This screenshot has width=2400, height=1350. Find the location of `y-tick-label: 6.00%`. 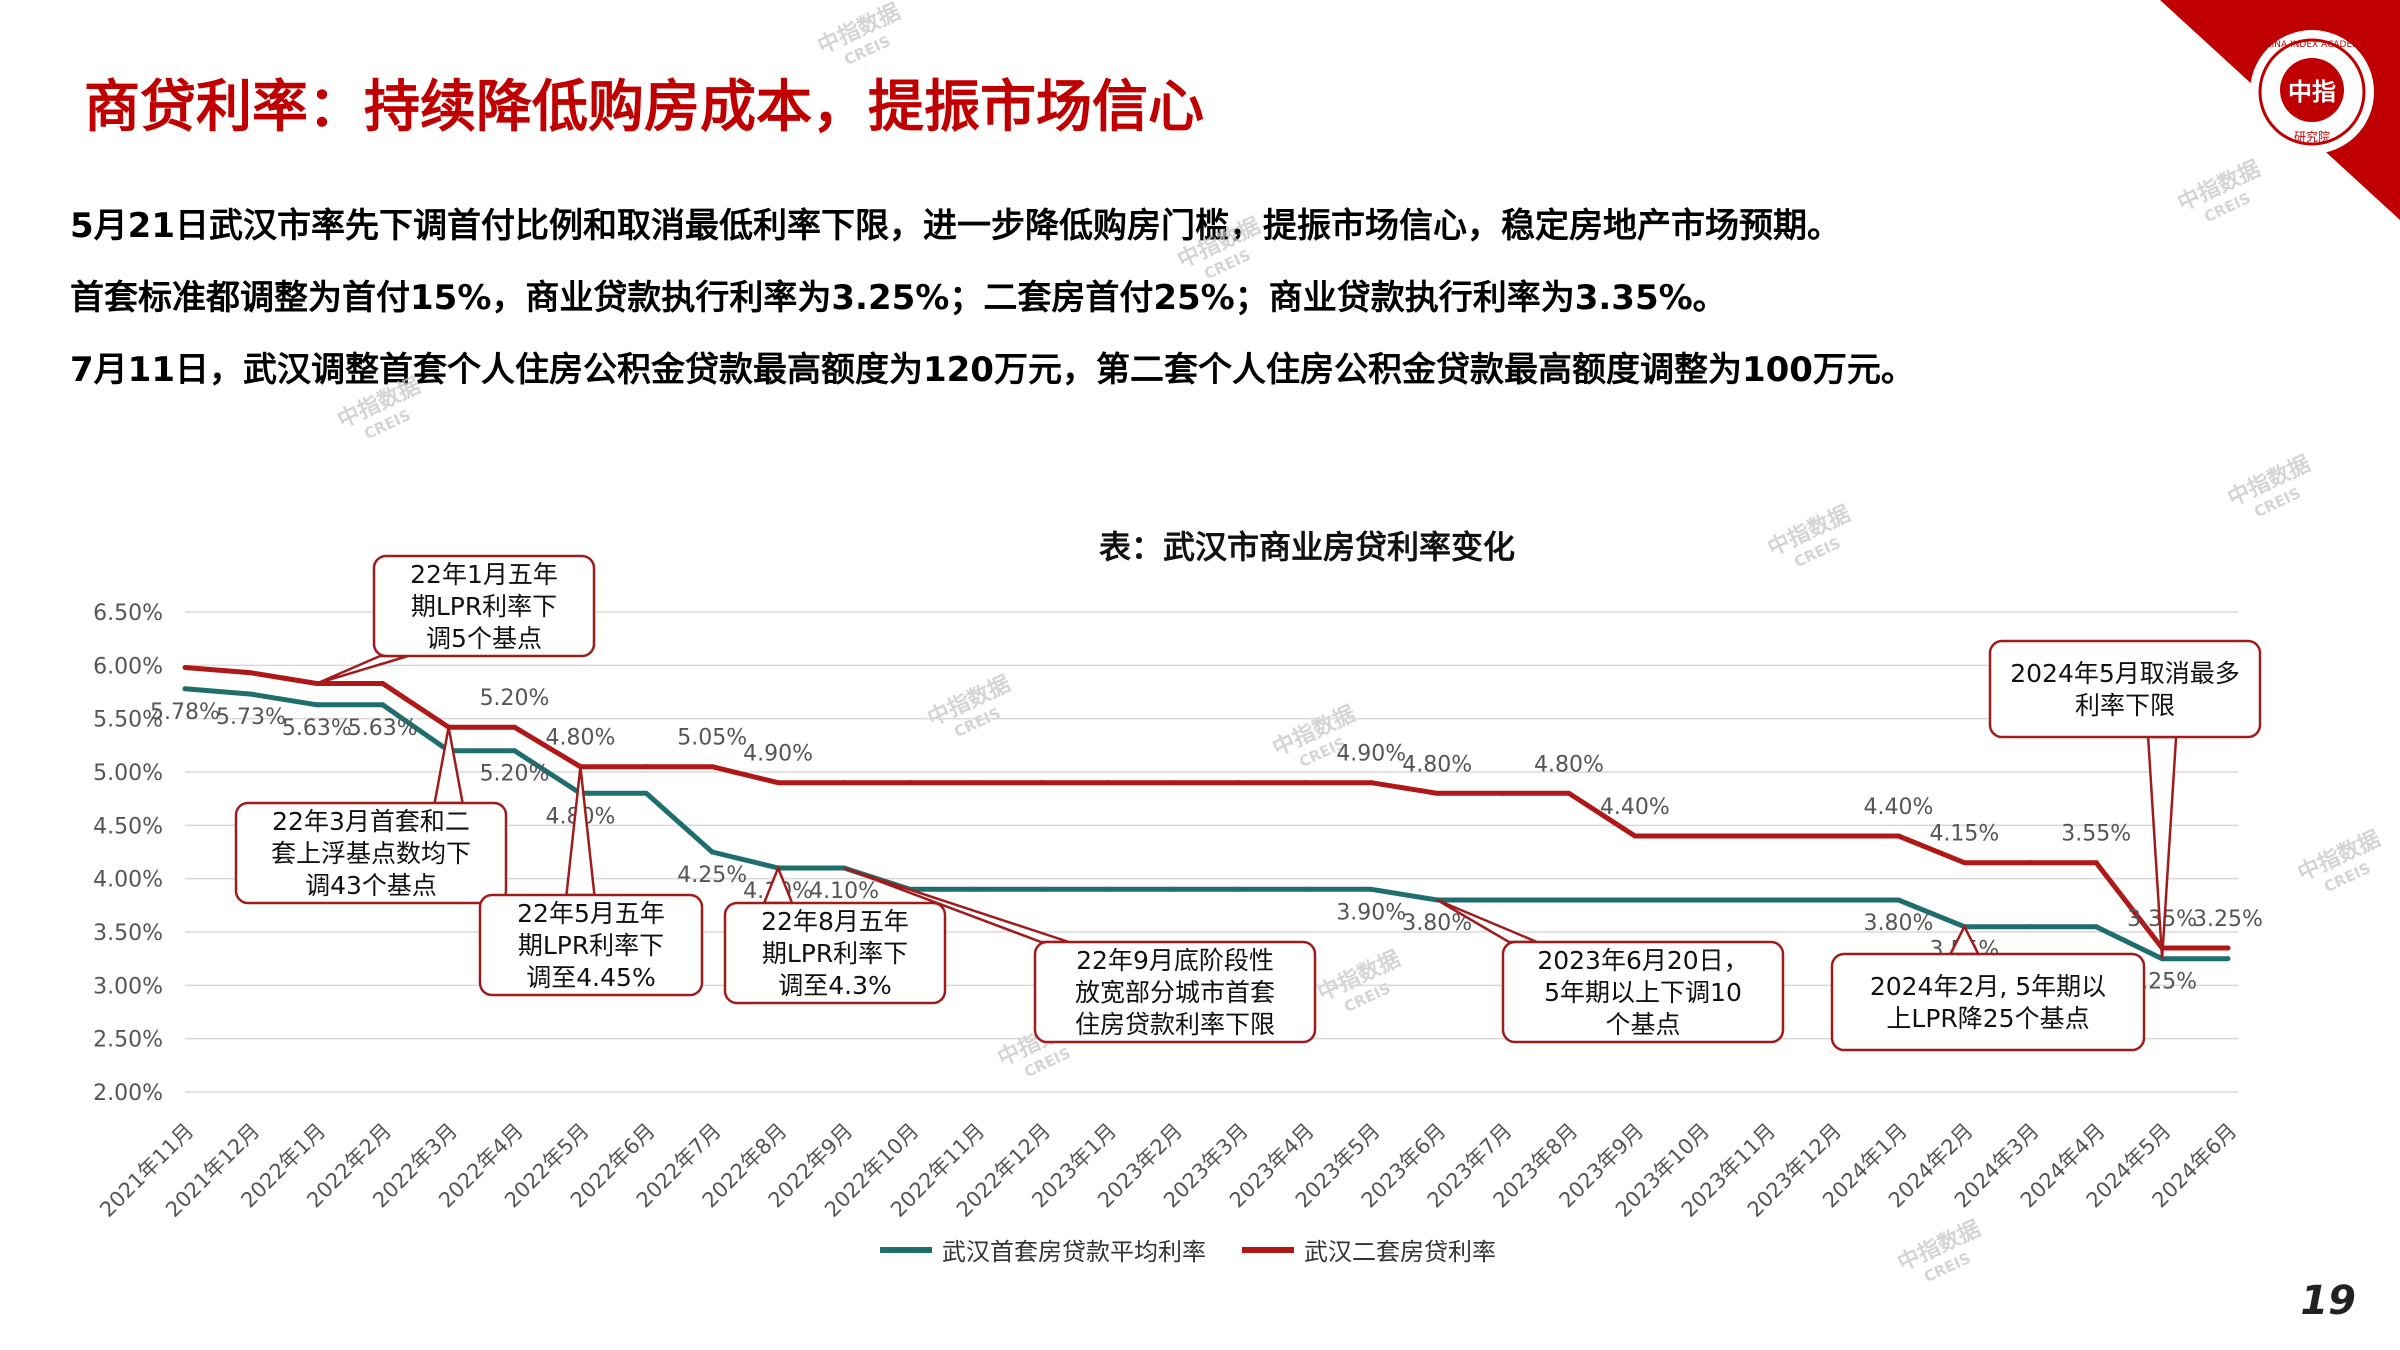

y-tick-label: 6.00% is located at coordinates (128, 666).